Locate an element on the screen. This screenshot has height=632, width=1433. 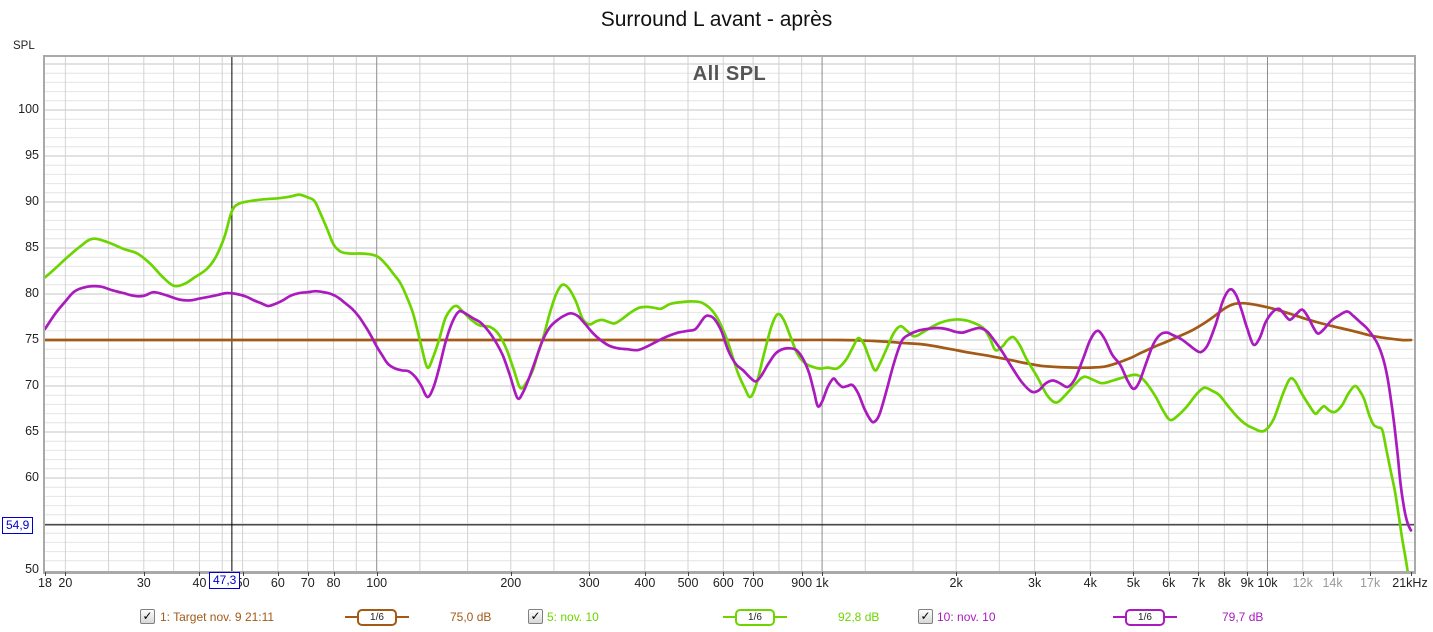
y-tick-label: 95 is located at coordinates (32, 155).